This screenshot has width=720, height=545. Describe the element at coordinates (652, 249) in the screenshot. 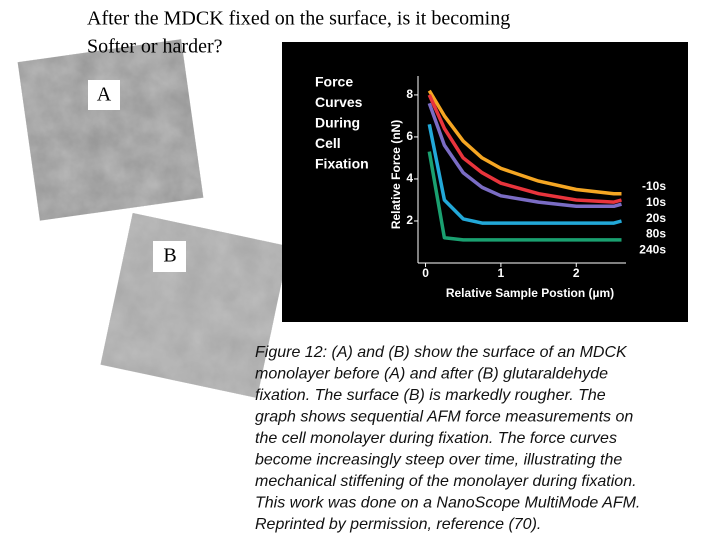

I see `legend-label: 240s` at that location.